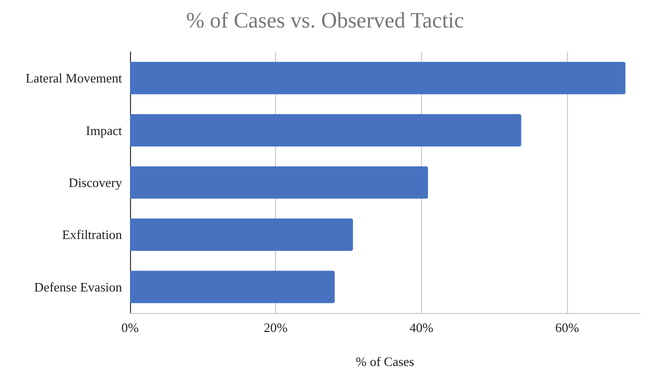 The height and width of the screenshot is (375, 650). What do you see at coordinates (385, 361) in the screenshot?
I see `x-axis-title: % of Cases` at bounding box center [385, 361].